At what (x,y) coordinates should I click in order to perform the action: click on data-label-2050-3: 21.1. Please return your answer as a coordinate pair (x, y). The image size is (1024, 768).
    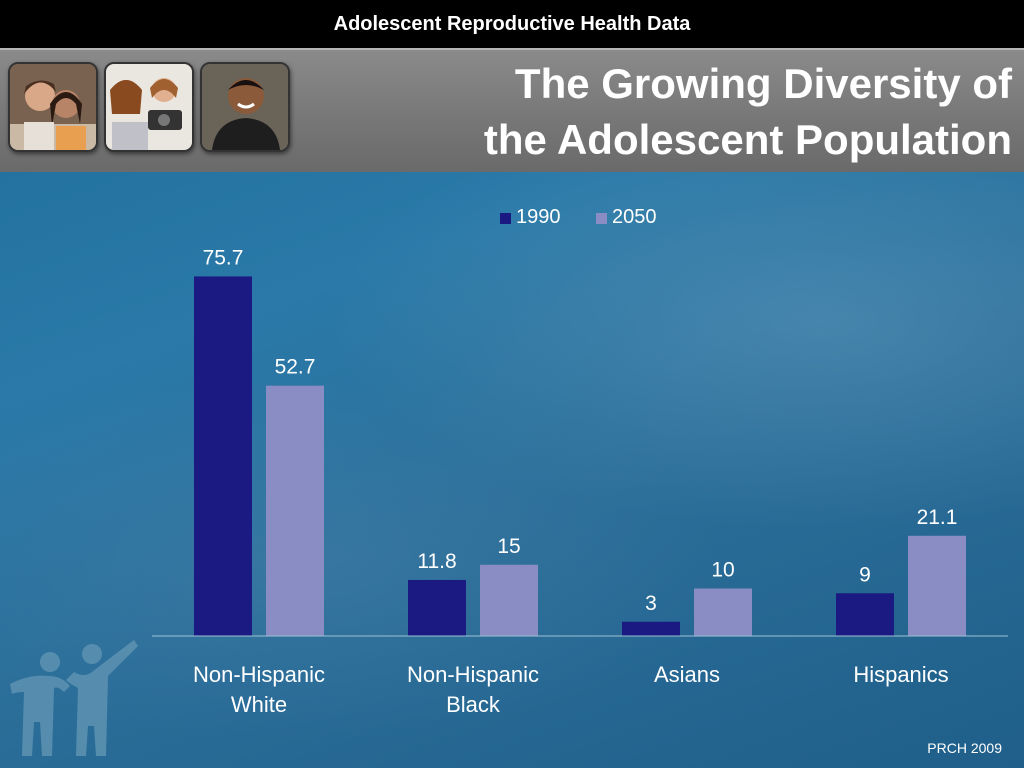
    Looking at the image, I should click on (937, 517).